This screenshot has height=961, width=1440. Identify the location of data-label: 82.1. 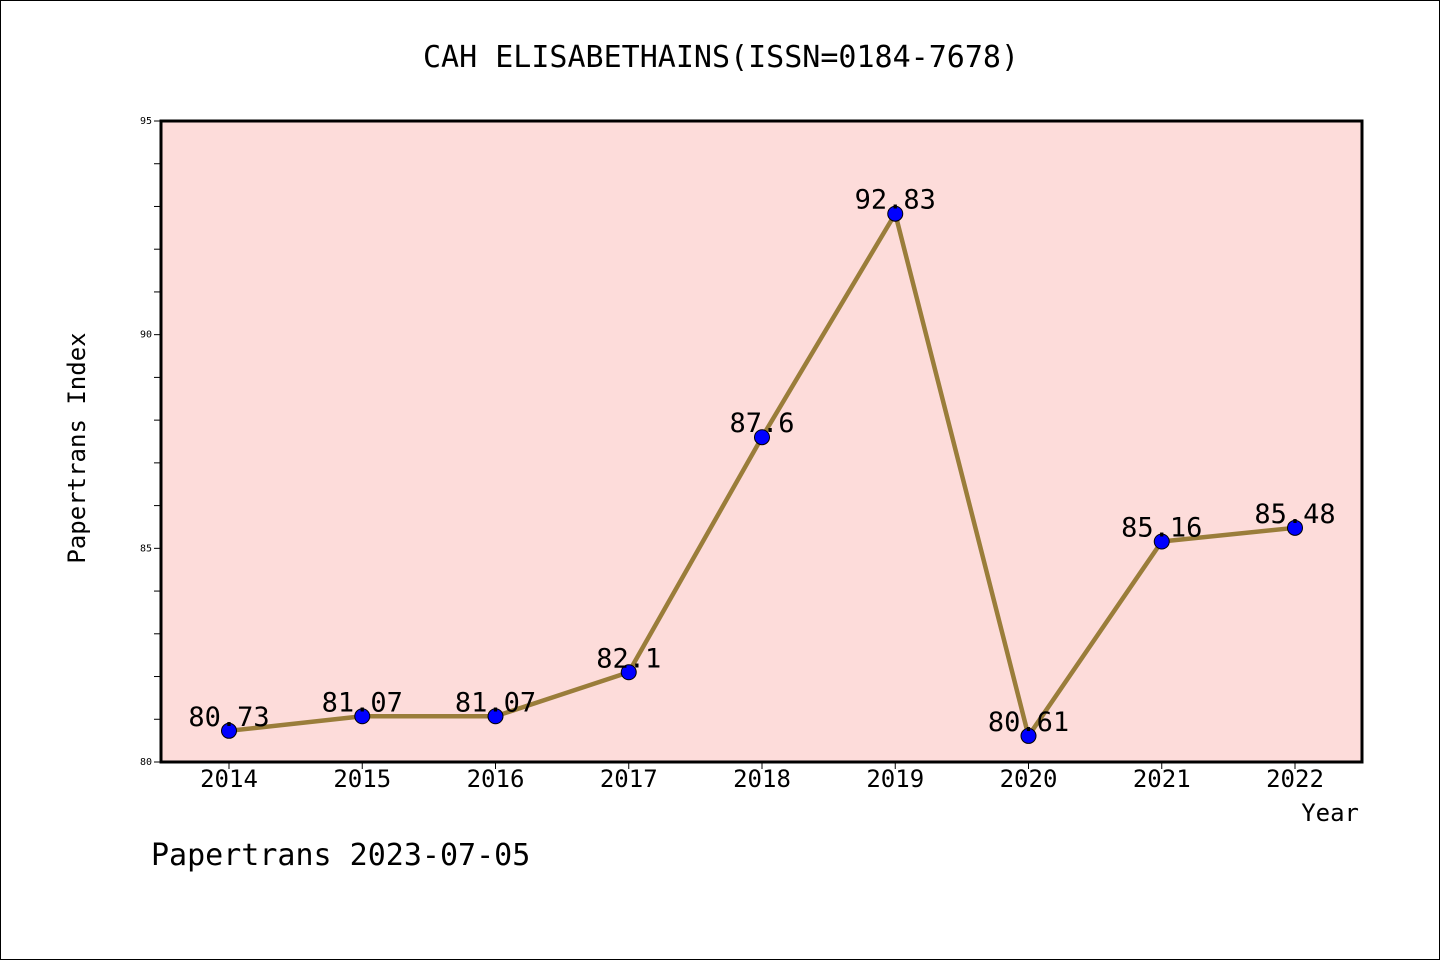
(628, 658).